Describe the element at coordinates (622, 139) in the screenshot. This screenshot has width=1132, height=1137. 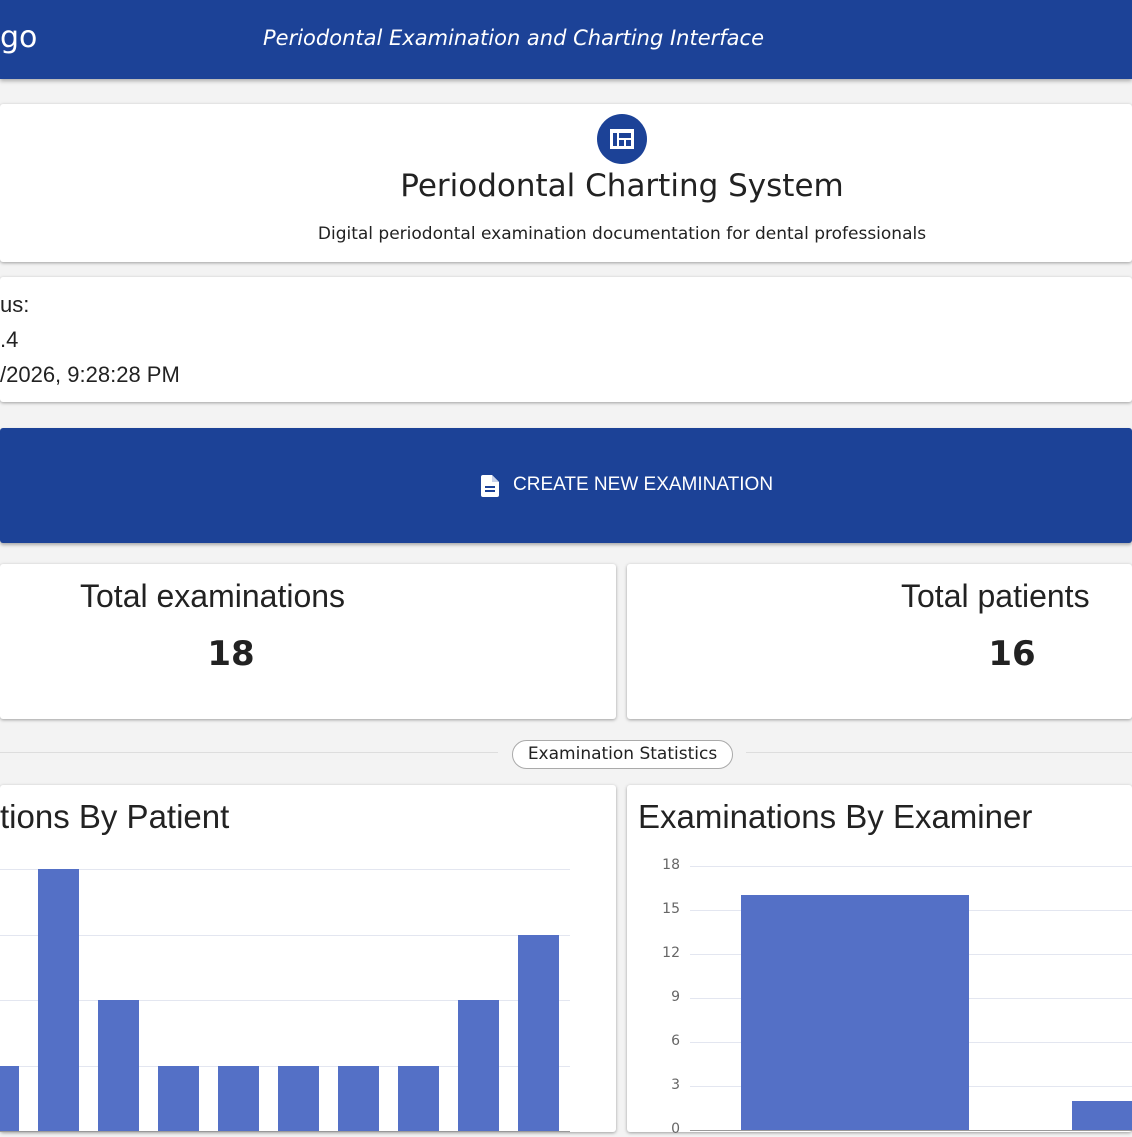
I see `dashboard-icon` at that location.